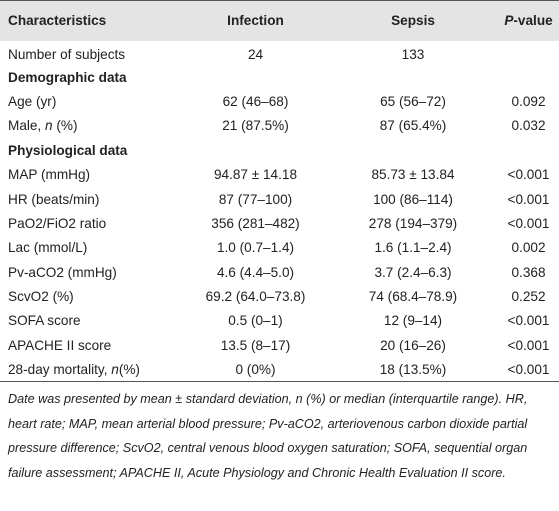 Image resolution: width=559 pixels, height=511 pixels. I want to click on data-row: Male, n (%) 21 (87.5%) 87 (65.4%) 0.032, so click(279, 126).